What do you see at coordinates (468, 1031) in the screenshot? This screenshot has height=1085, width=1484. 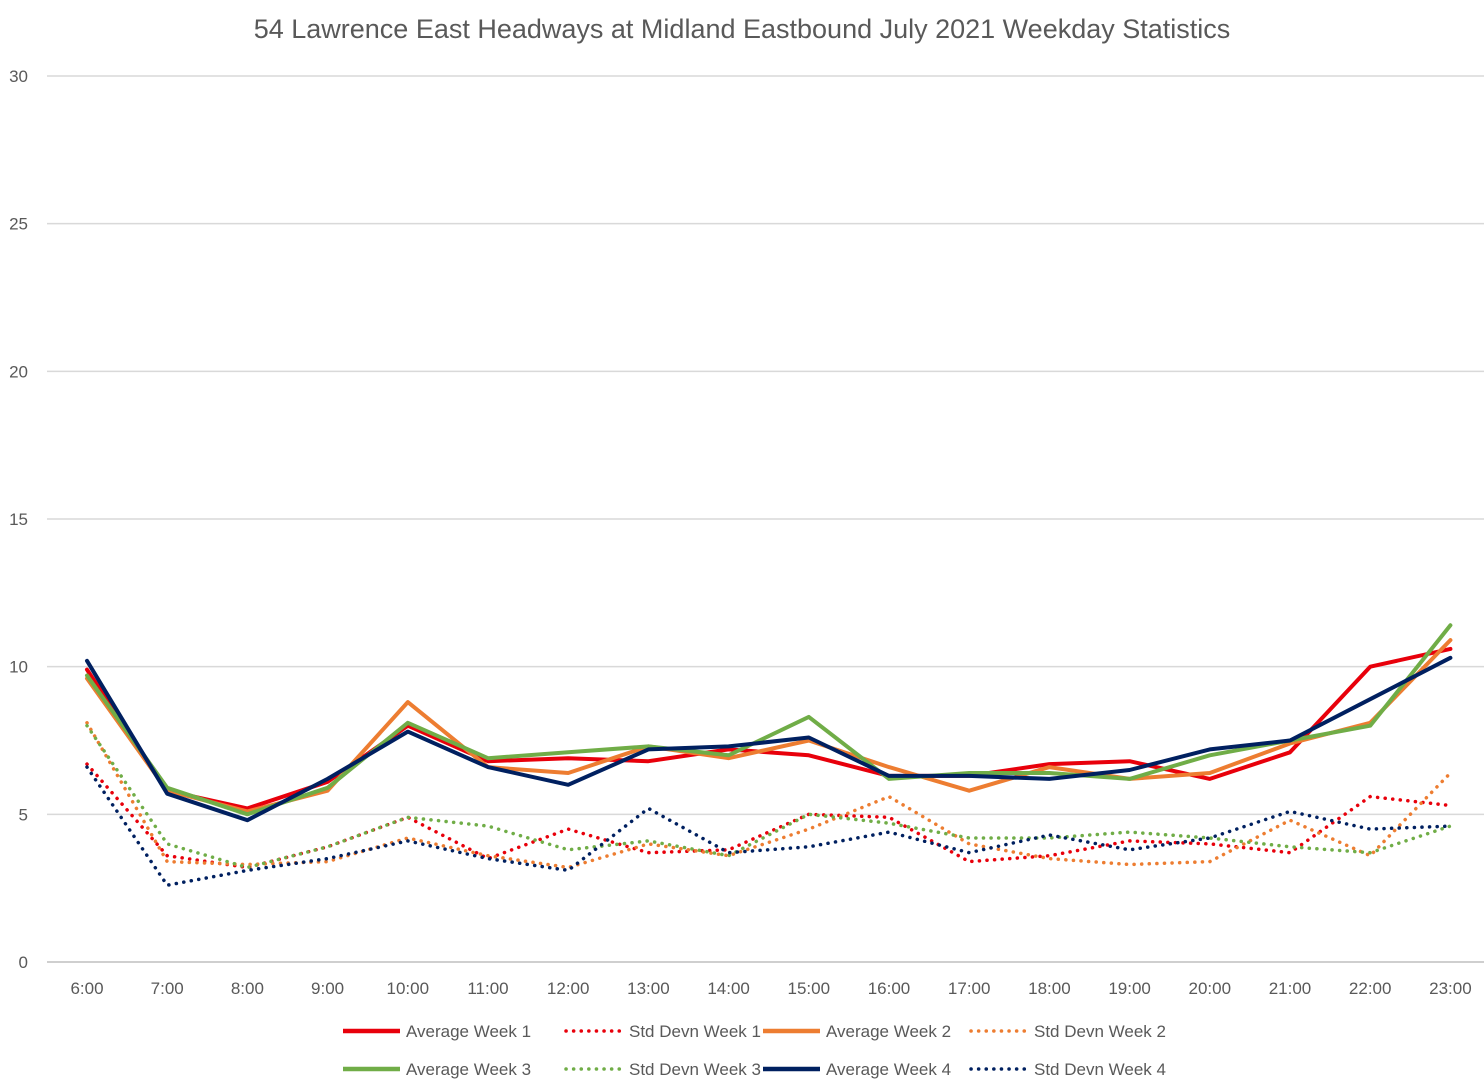 I see `legend-label: Average Week 1` at bounding box center [468, 1031].